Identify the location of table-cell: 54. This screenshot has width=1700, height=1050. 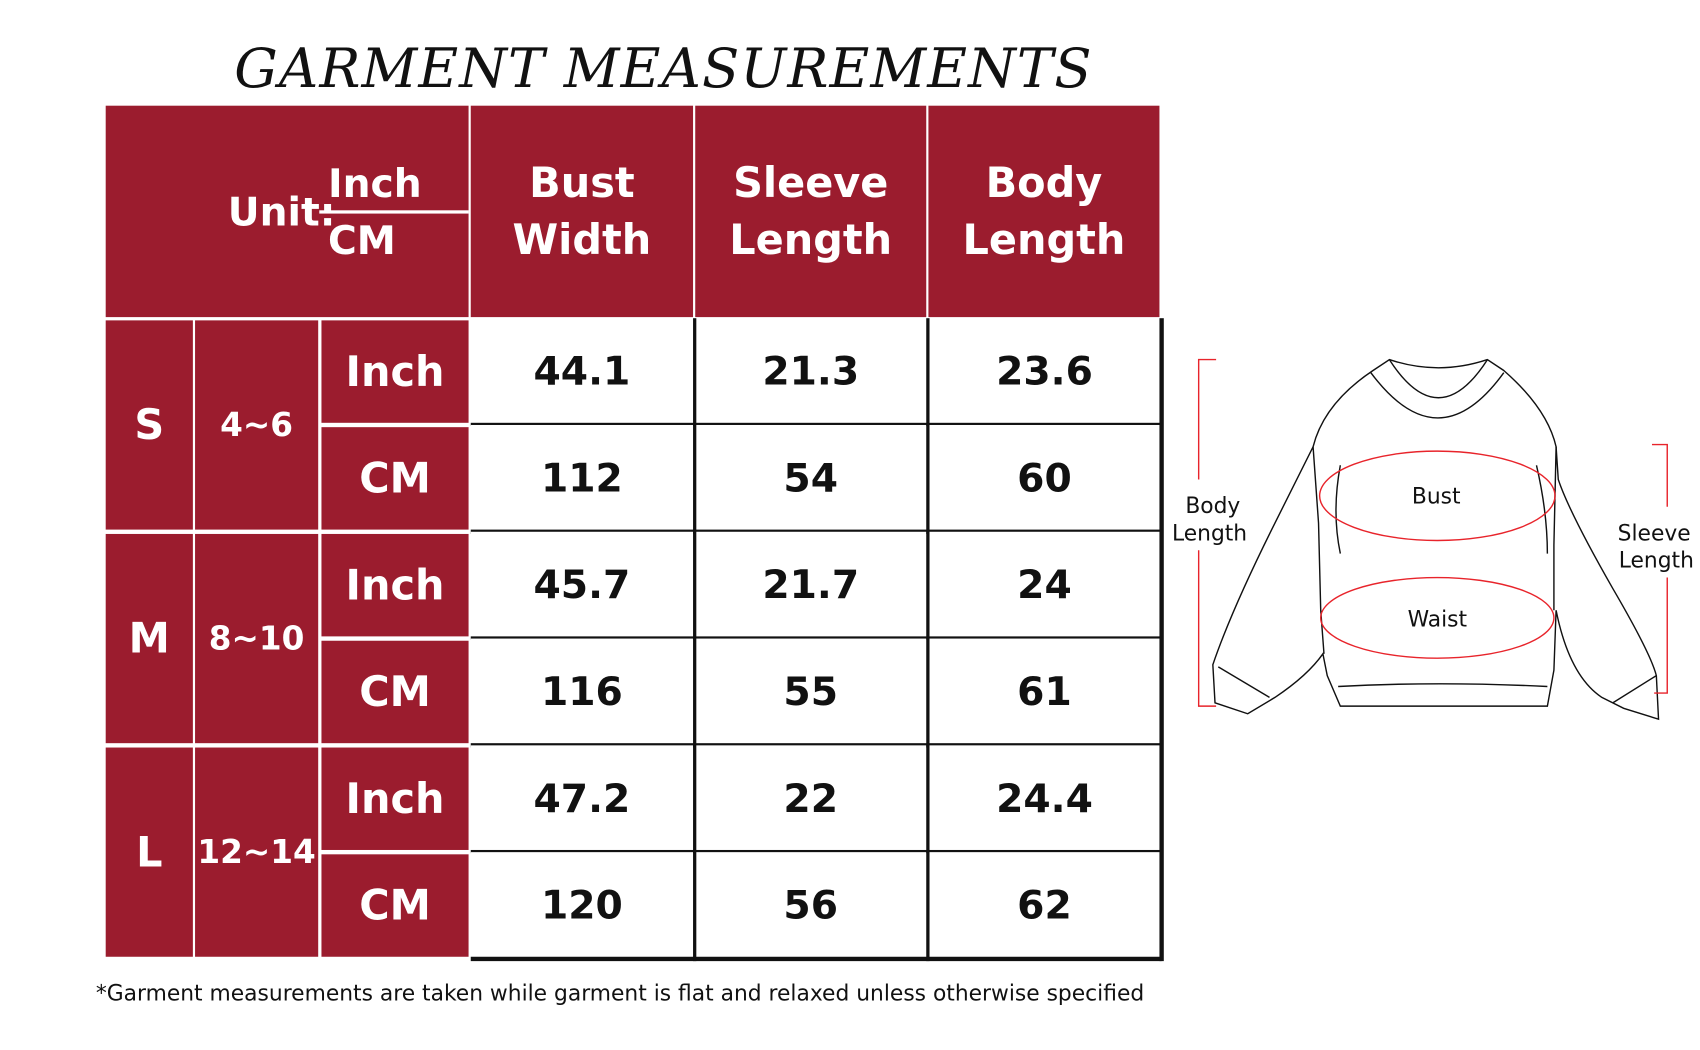
(811, 478).